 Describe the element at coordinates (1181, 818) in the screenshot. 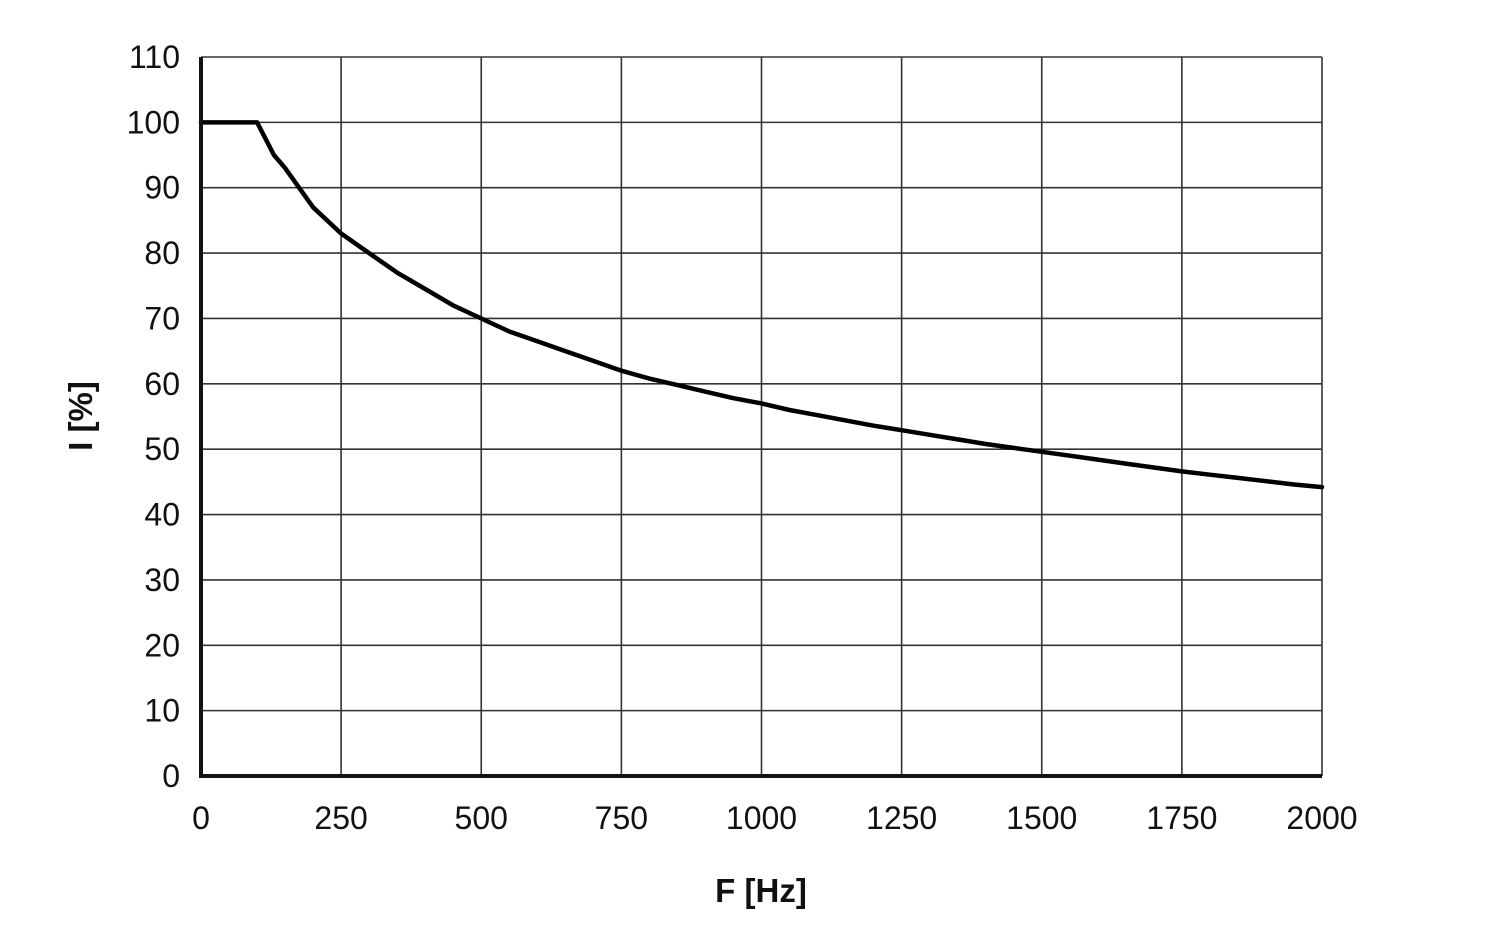

I see `x-tick-label: 1750` at that location.